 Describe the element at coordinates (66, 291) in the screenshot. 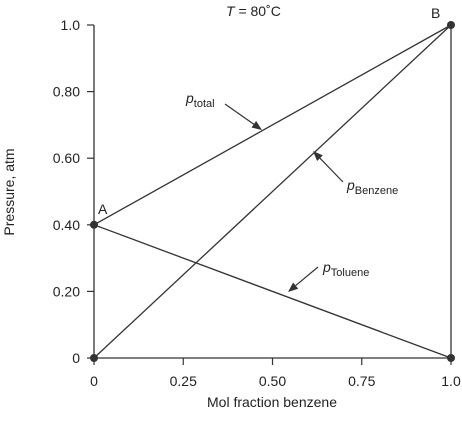

I see `y-tick-label: 0.20` at that location.